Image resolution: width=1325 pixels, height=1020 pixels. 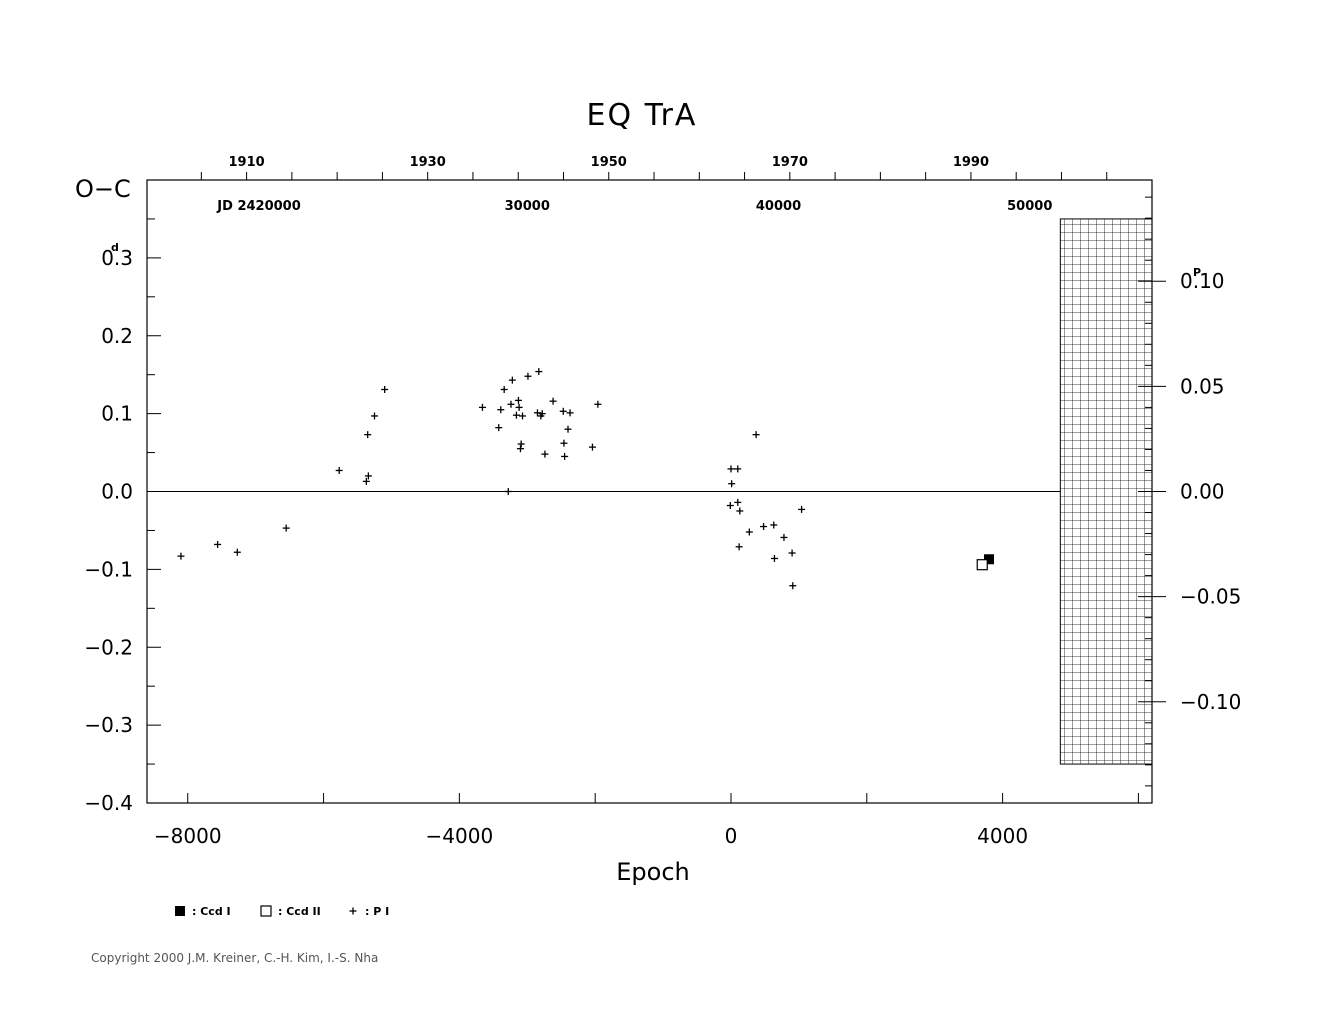 What do you see at coordinates (982, 565) in the screenshot?
I see `point-ccd-ii` at bounding box center [982, 565].